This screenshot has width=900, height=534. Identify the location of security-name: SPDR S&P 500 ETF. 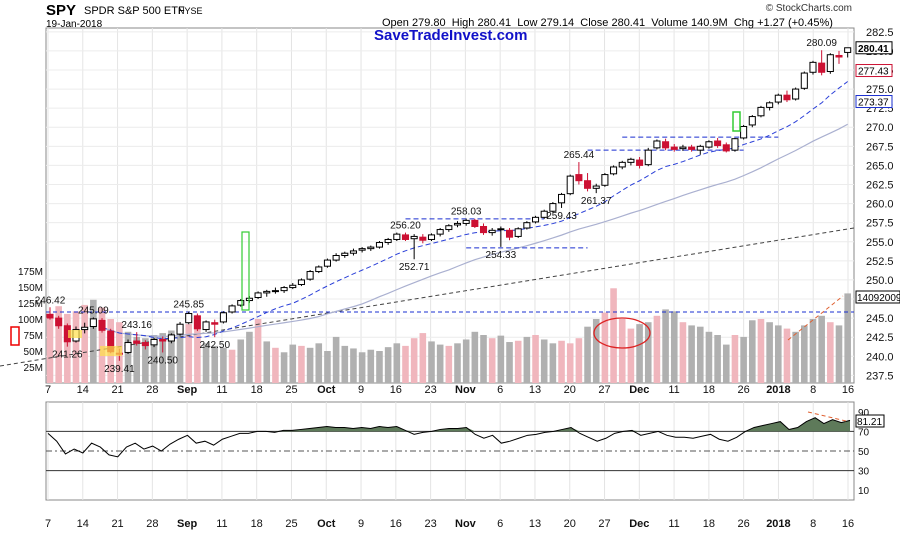
(134, 11).